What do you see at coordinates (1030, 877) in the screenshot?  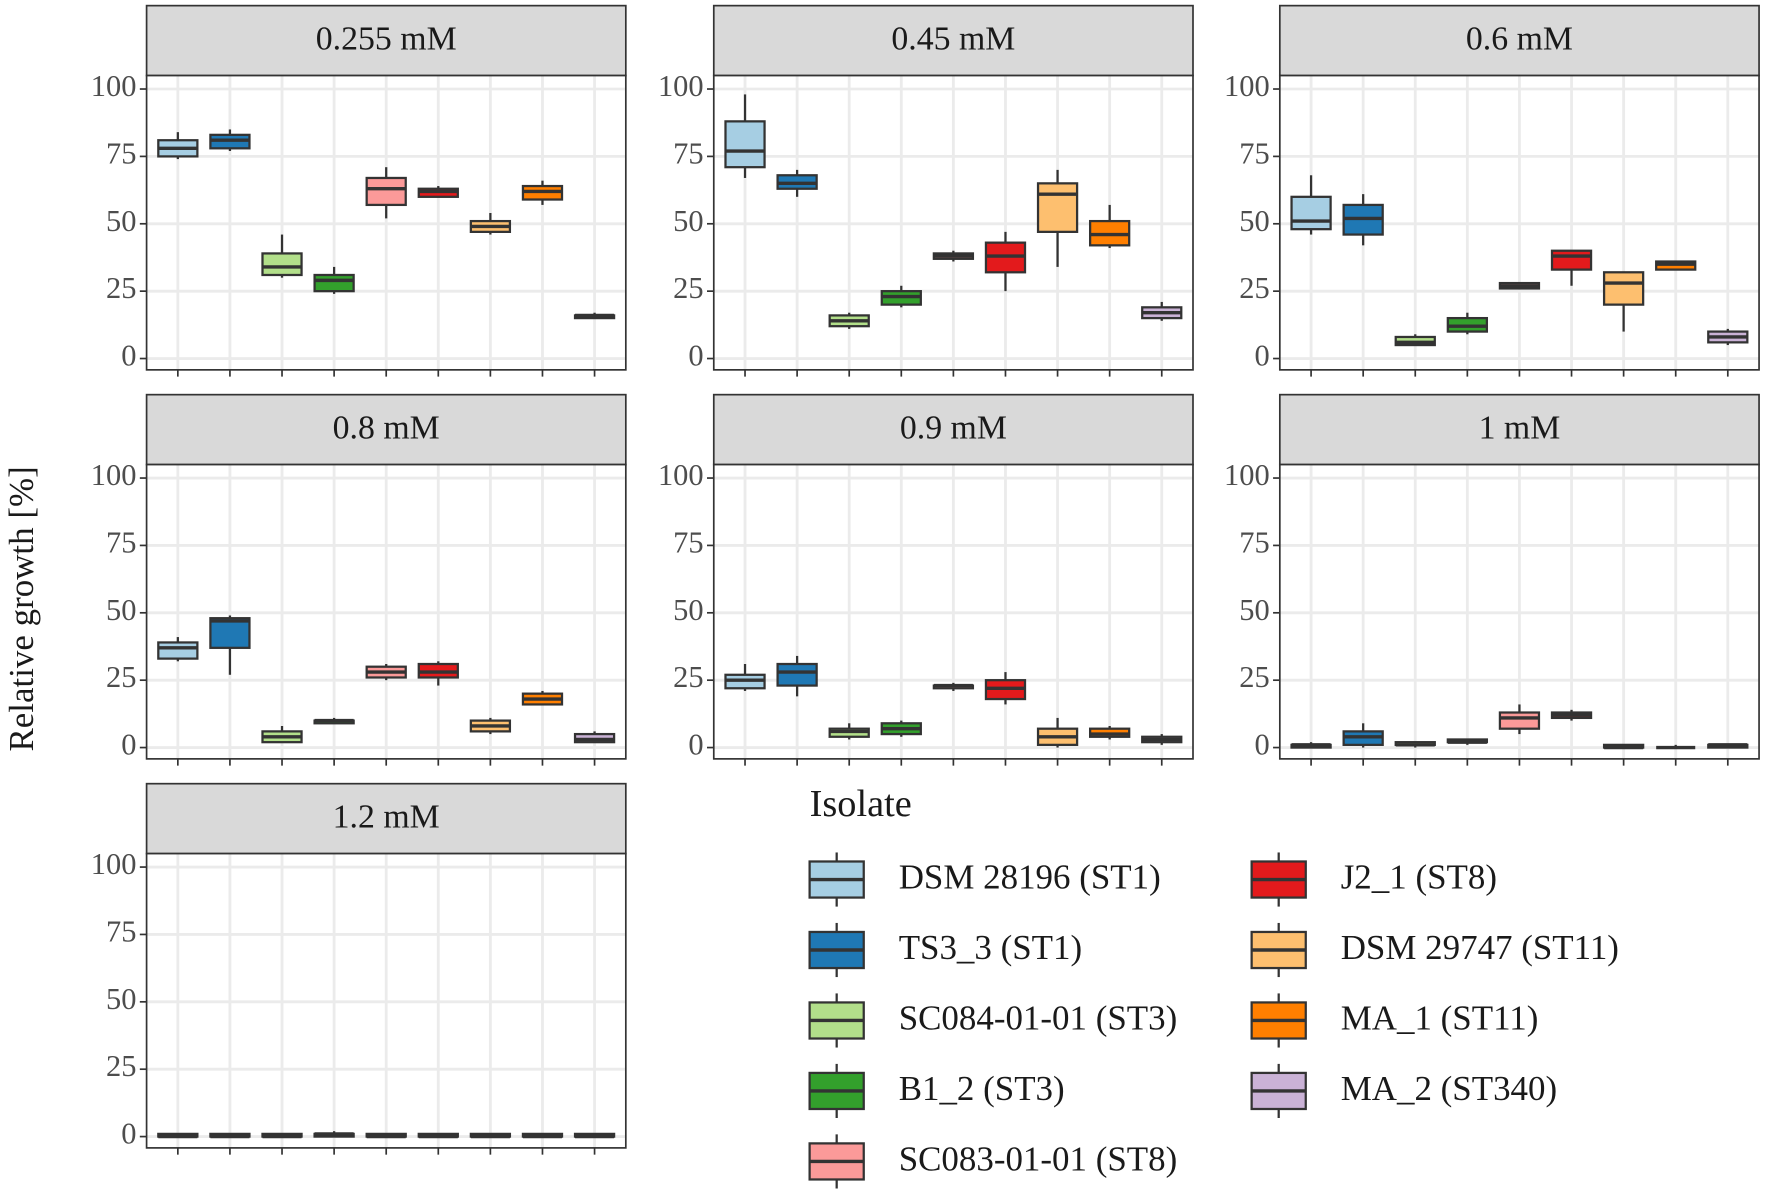 I see `legend-label: DSM 28196 (ST1)` at bounding box center [1030, 877].